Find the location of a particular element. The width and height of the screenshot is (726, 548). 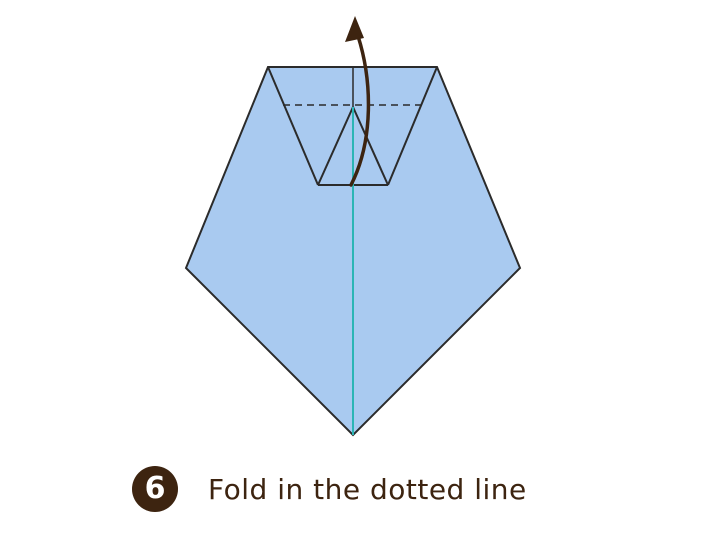

fold-arrow-head is located at coordinates (354, 29).